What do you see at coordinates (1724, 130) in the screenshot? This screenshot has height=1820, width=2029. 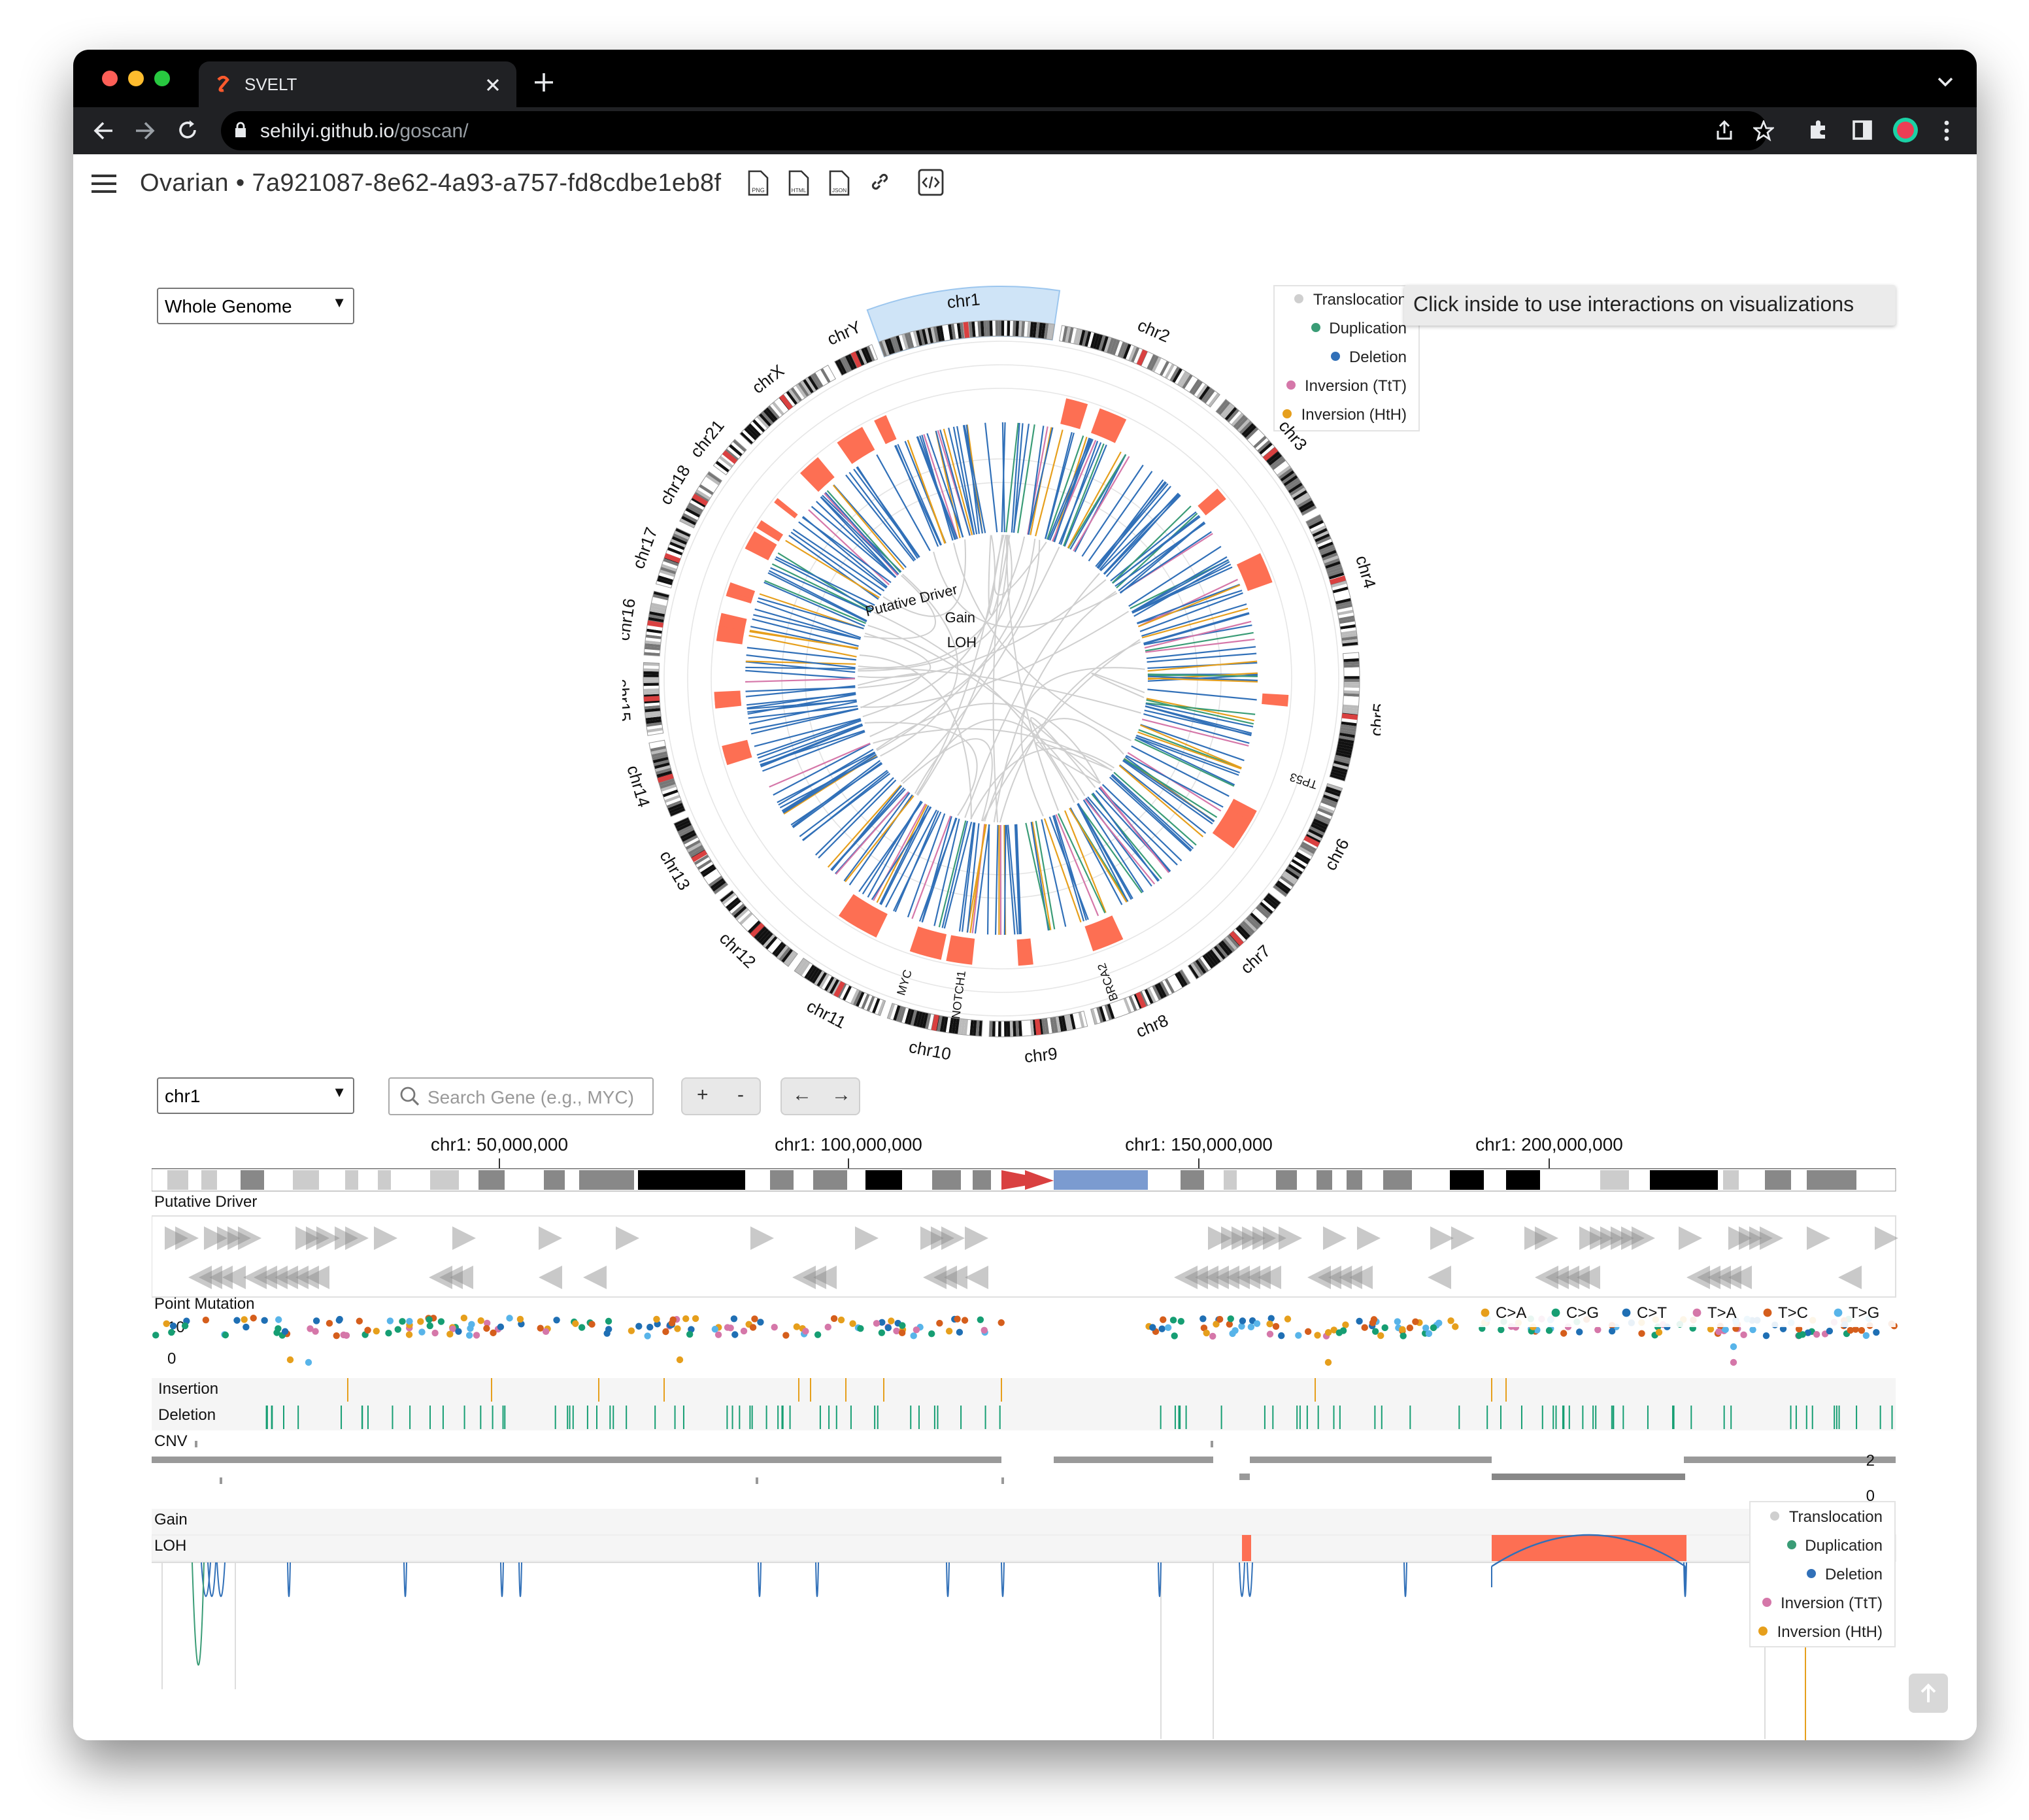 I see `share-icon` at bounding box center [1724, 130].